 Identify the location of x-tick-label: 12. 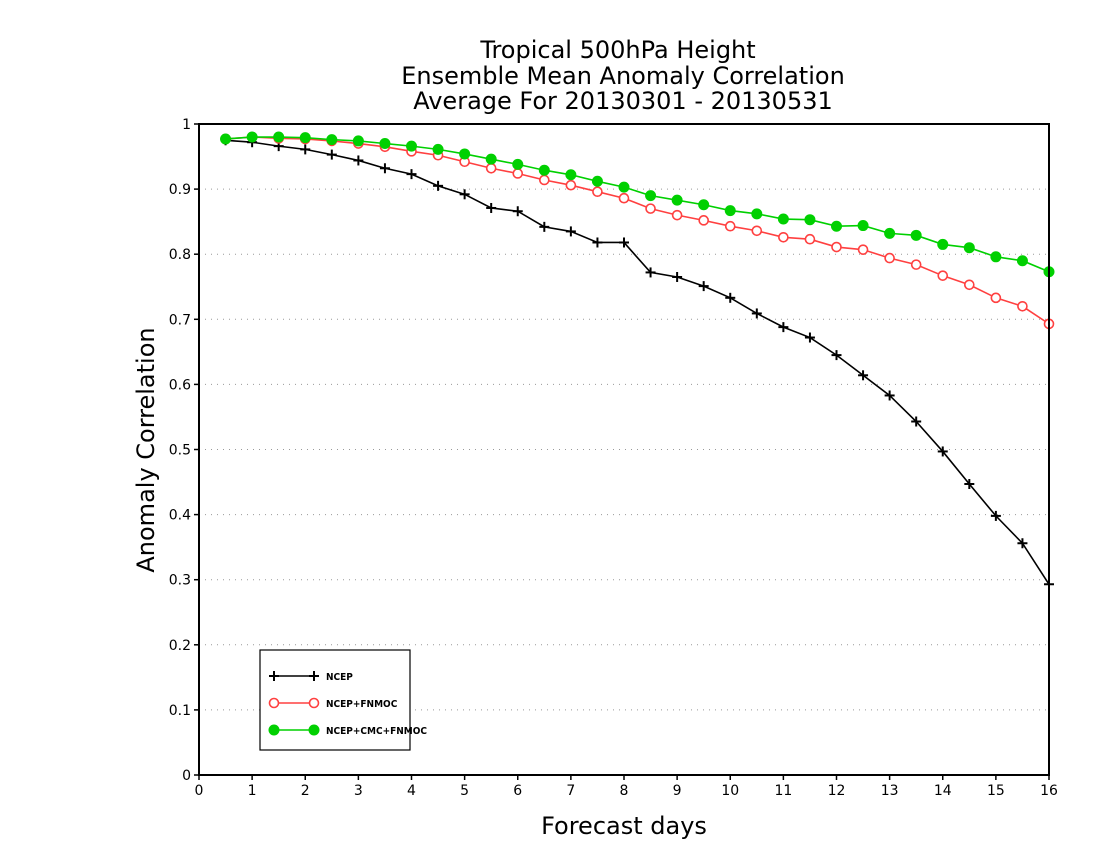
(837, 791).